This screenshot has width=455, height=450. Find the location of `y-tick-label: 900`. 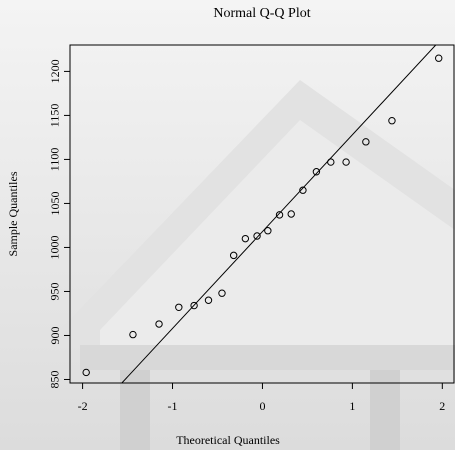

y-tick-label: 900 is located at coordinates (55, 335).